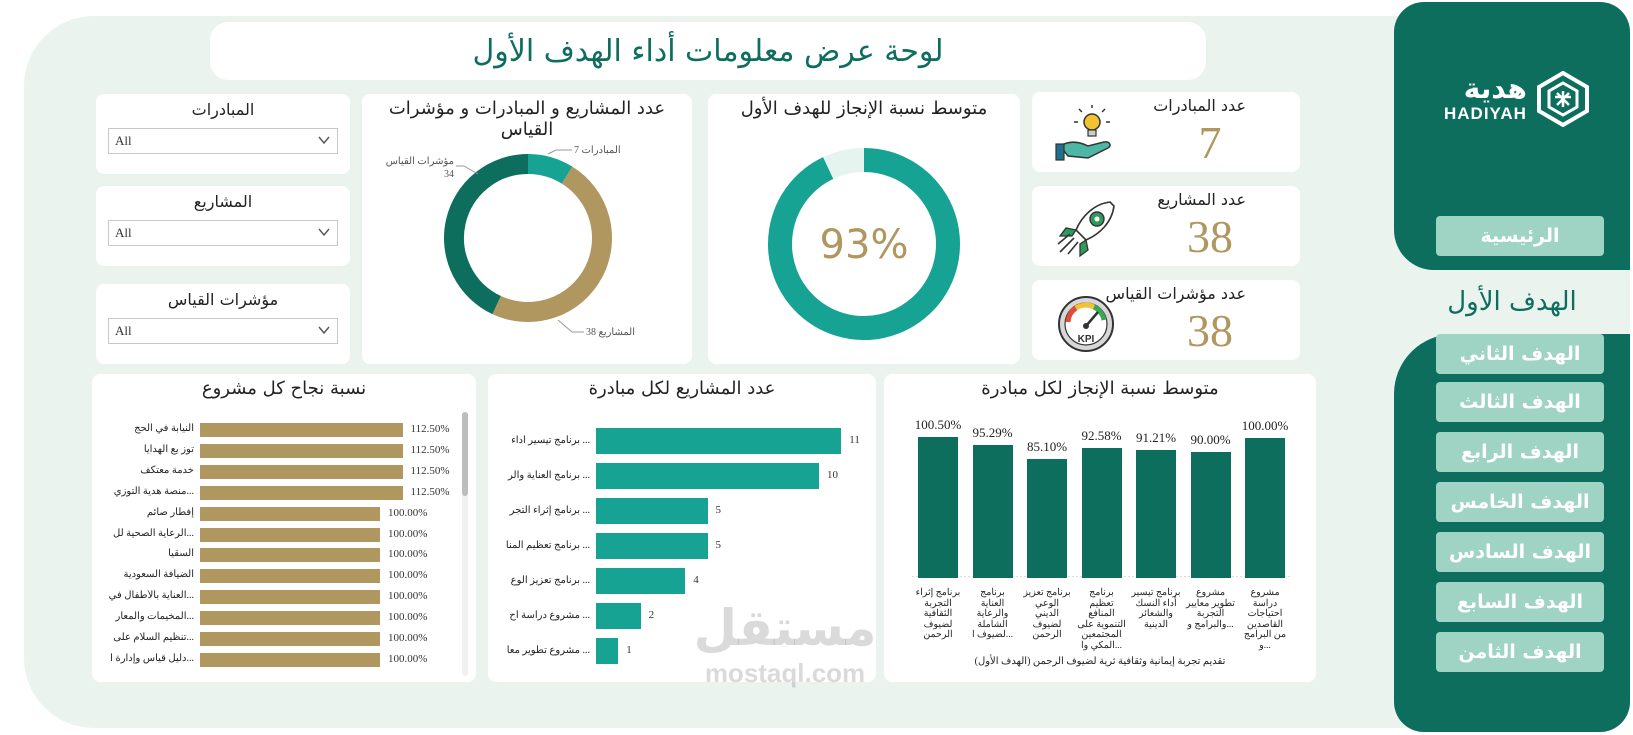 The image size is (1633, 735). I want to click on nav-label: الهدف الخامس, so click(1520, 502).